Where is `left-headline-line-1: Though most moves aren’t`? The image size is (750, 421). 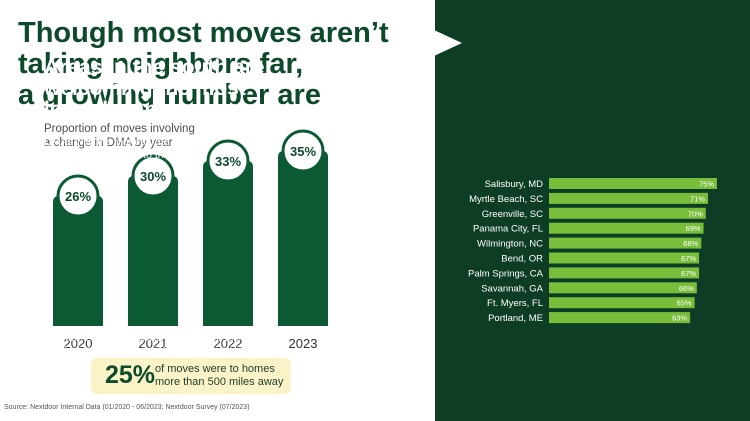
left-headline-line-1: Though most moves aren’t is located at coordinates (203, 33).